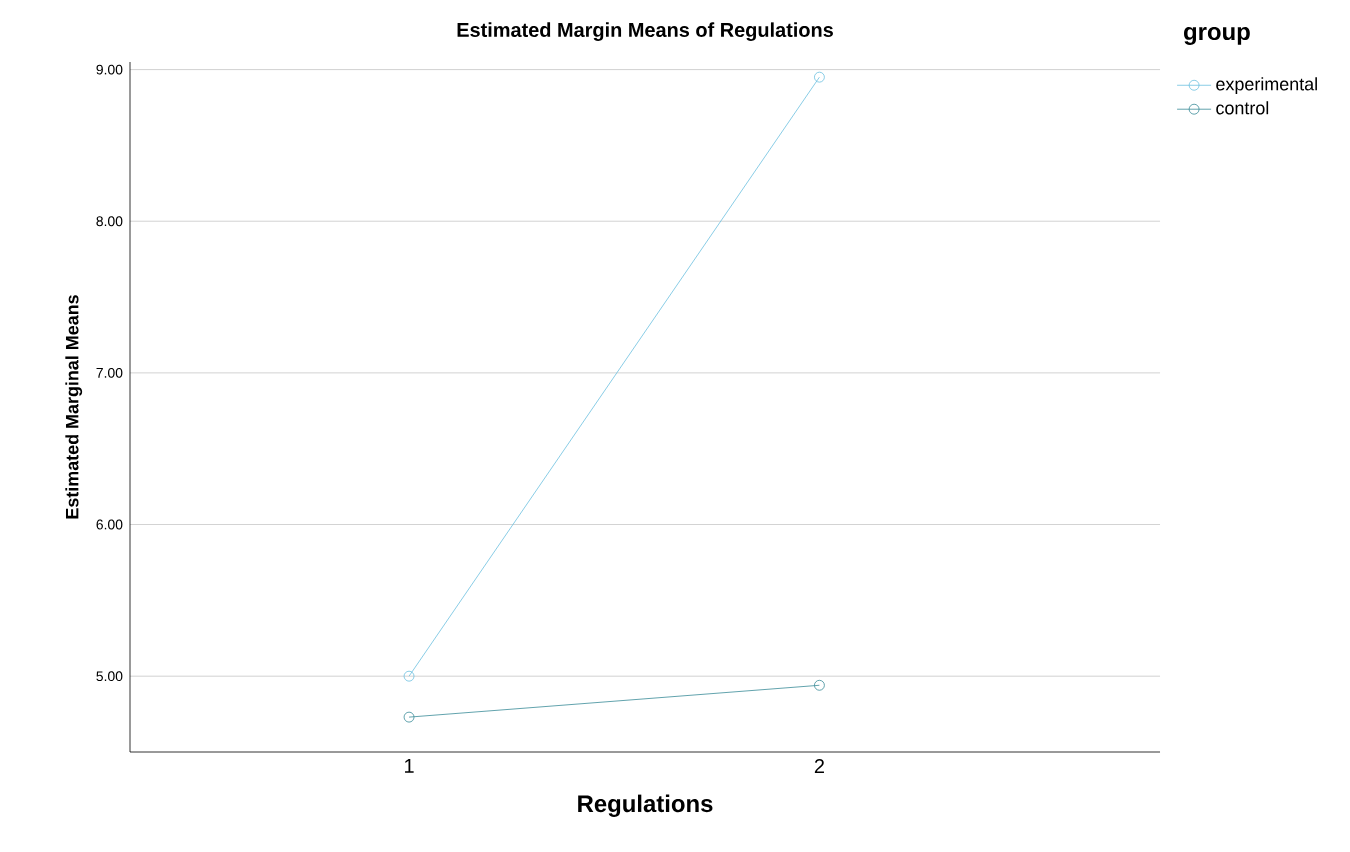  Describe the element at coordinates (1242, 108) in the screenshot. I see `legend-label: control` at that location.